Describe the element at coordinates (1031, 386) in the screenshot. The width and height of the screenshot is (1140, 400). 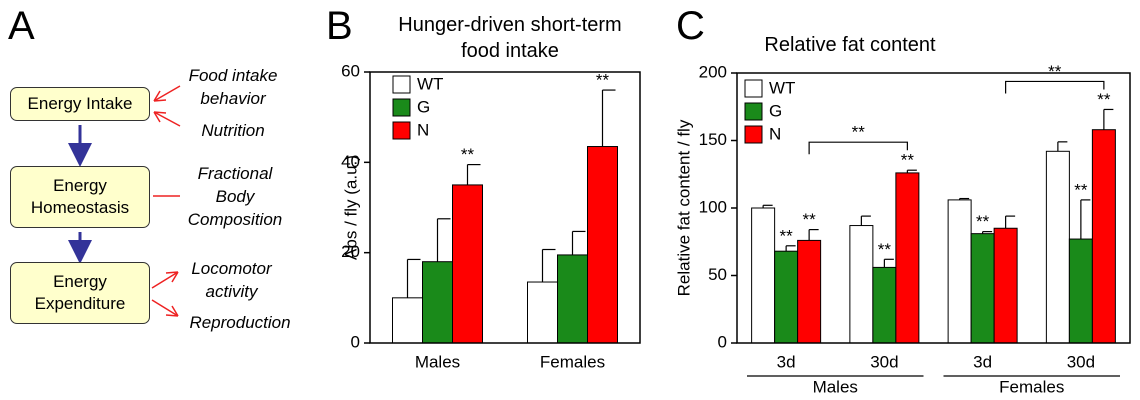
I see `group-label: Females` at that location.